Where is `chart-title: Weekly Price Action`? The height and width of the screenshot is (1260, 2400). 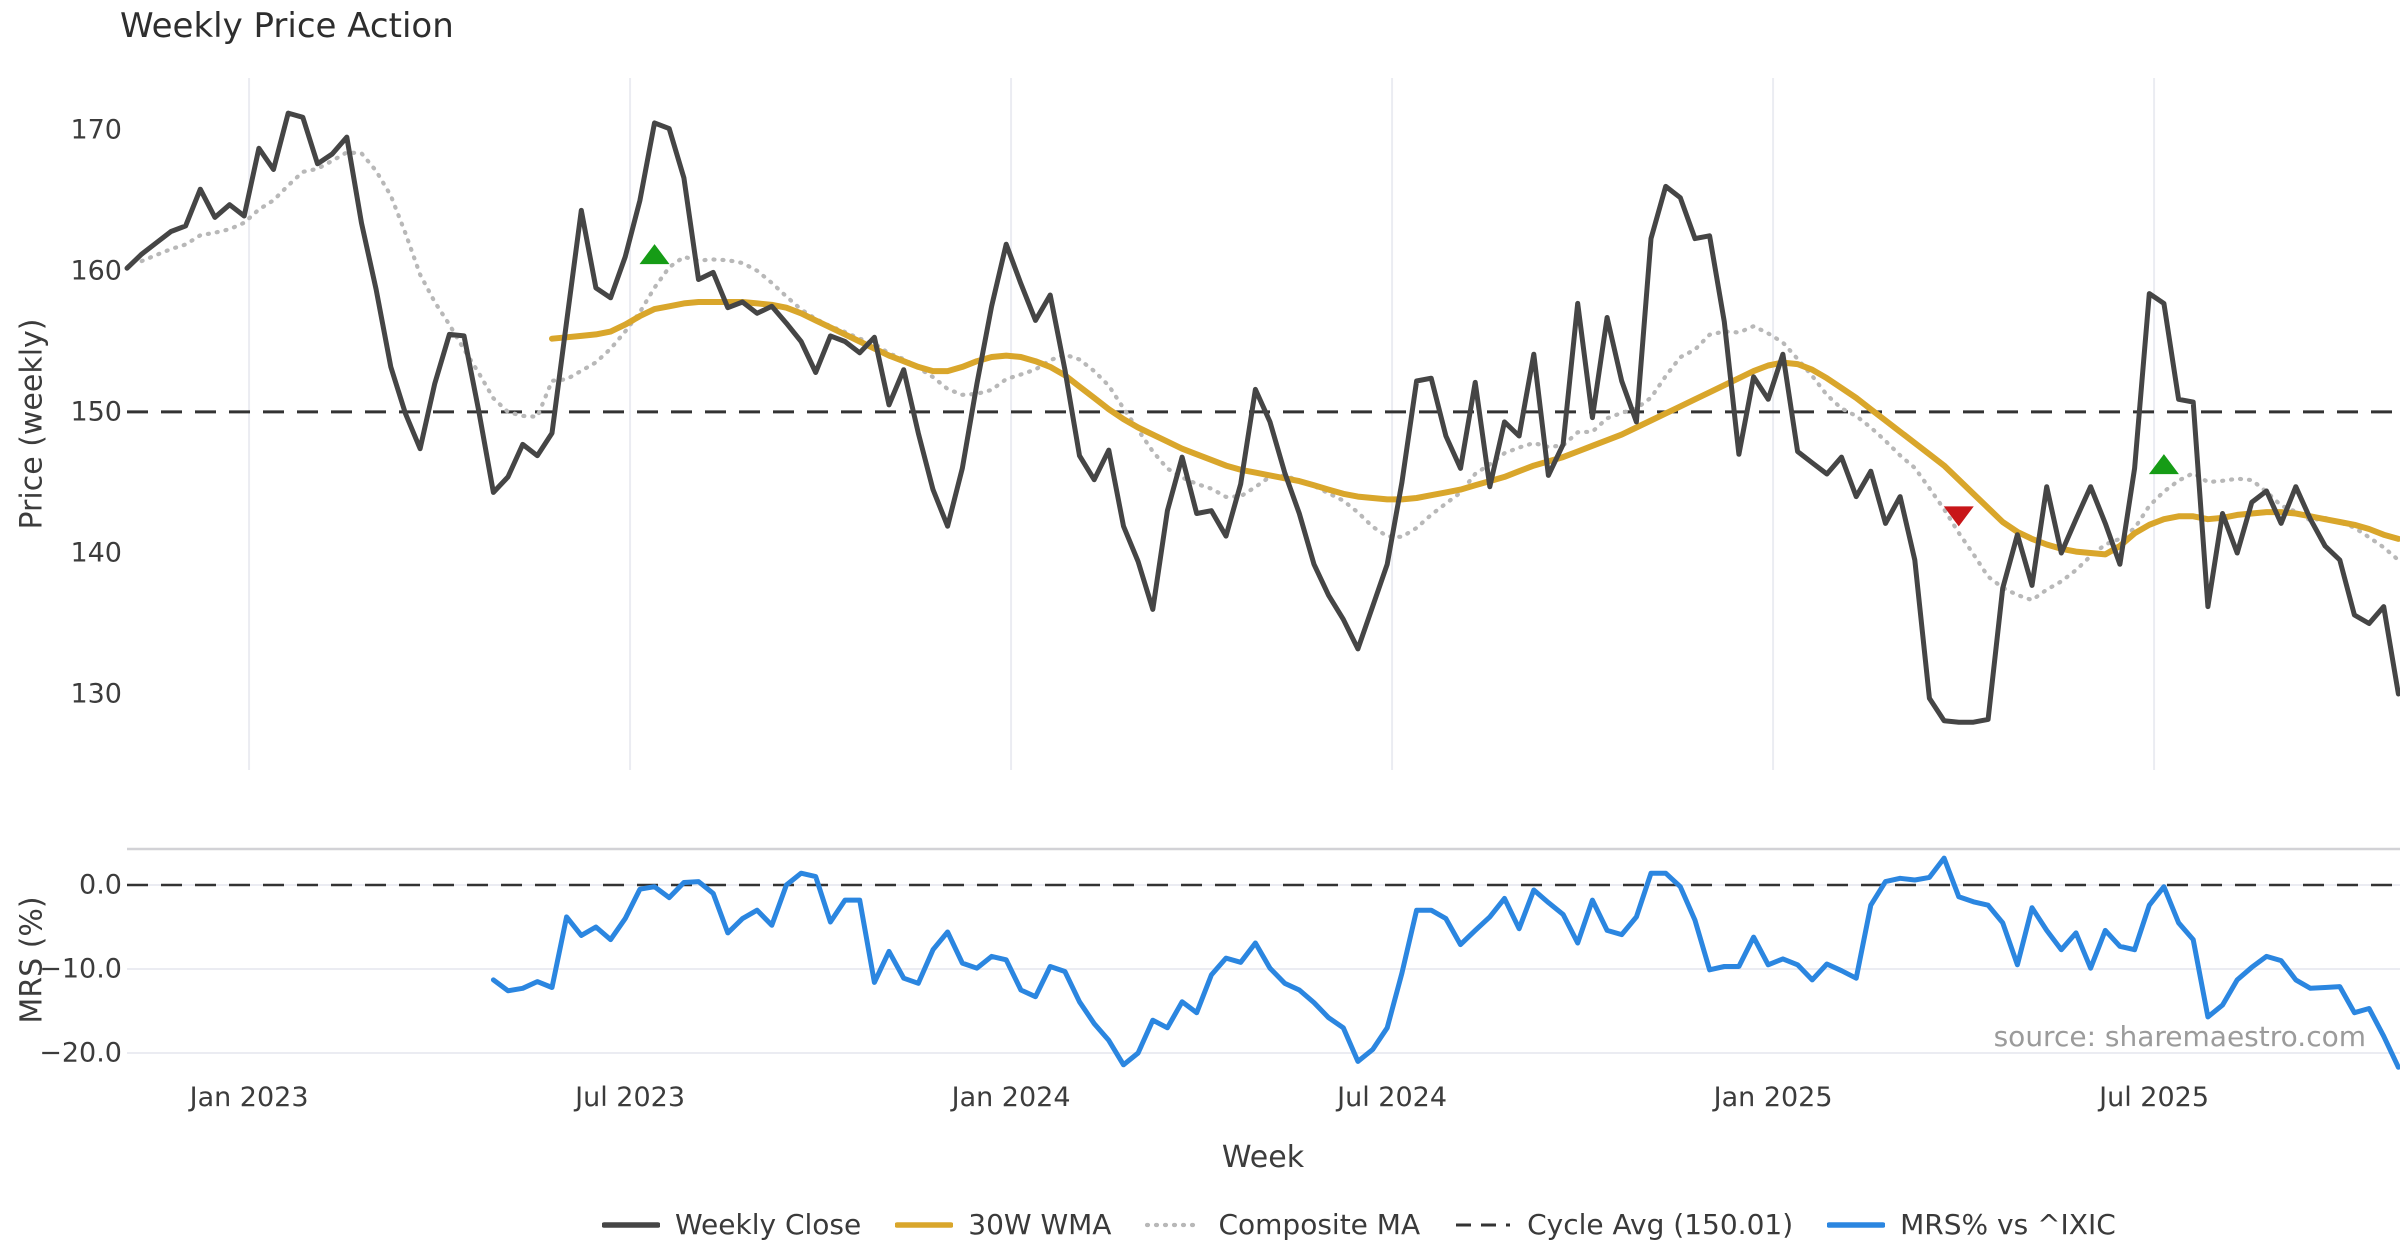 chart-title: Weekly Price Action is located at coordinates (287, 26).